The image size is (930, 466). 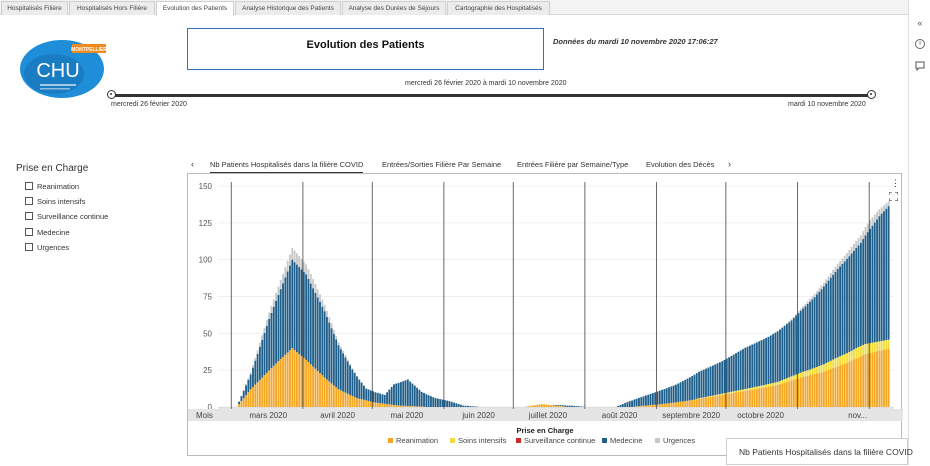 I want to click on comment-icon, so click(x=920, y=66).